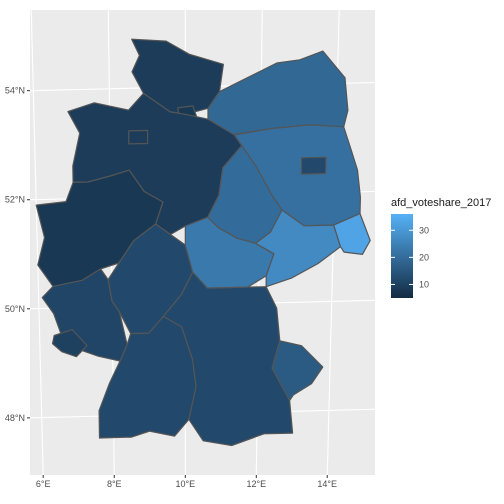 The image size is (504, 504). Describe the element at coordinates (69, 343) in the screenshot. I see `region-saarland` at that location.